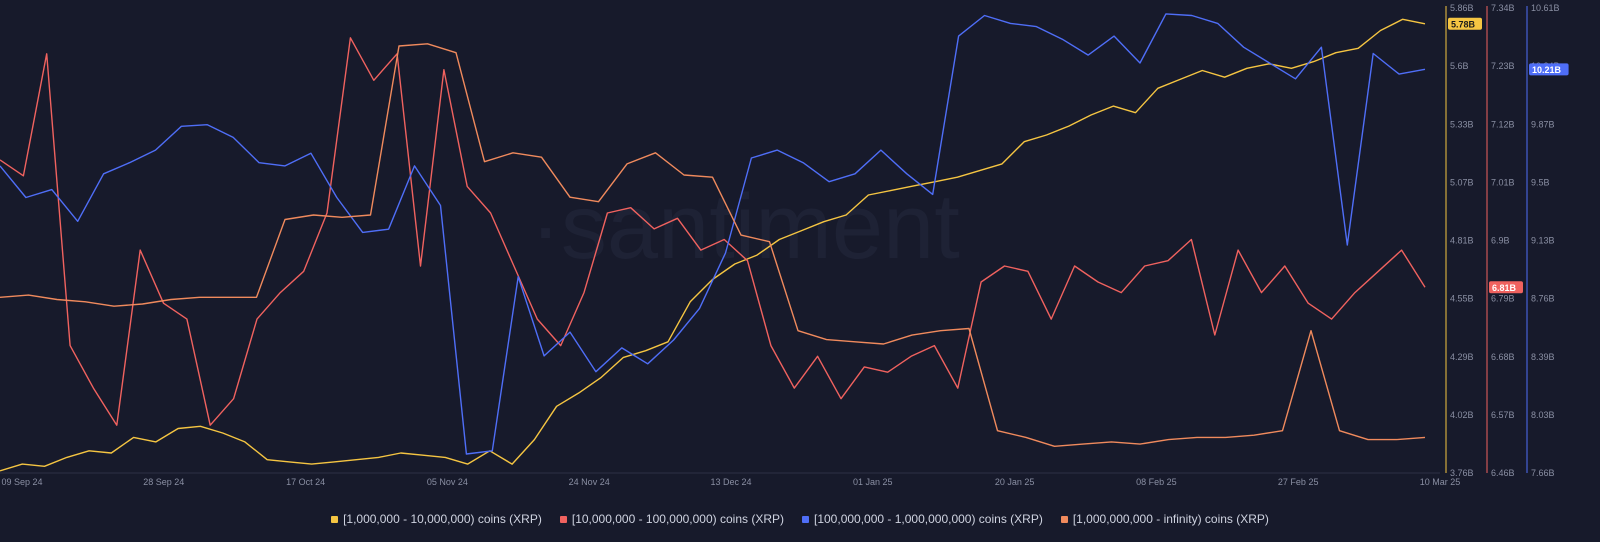 This screenshot has width=1600, height=542. What do you see at coordinates (1462, 415) in the screenshot?
I see `y-tick-label: 4.02B` at bounding box center [1462, 415].